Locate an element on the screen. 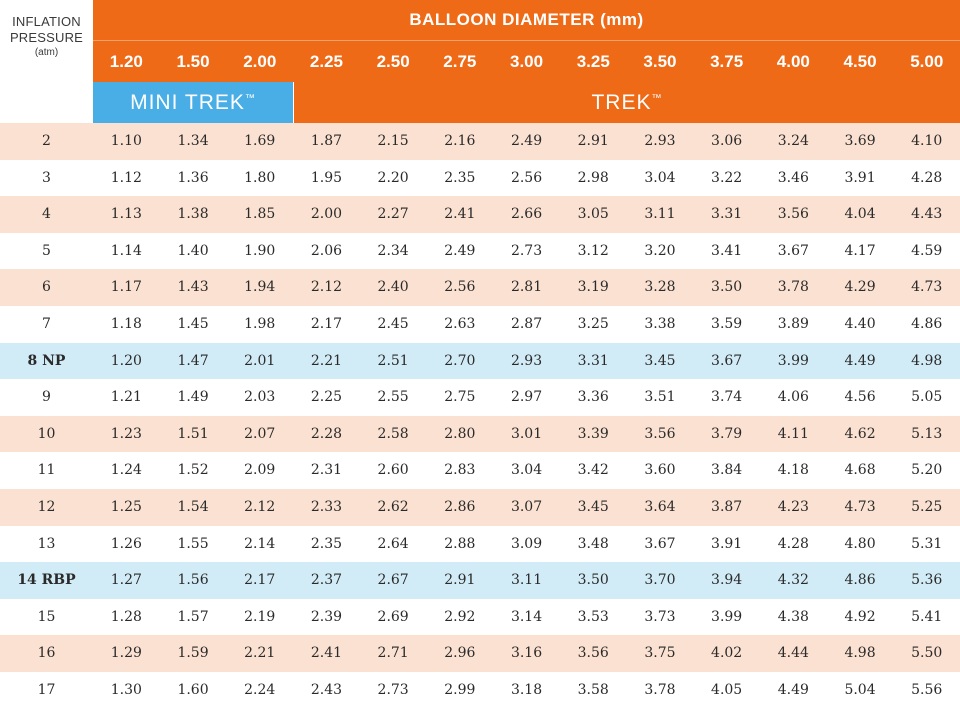  diameter-value-cell: 4.10 is located at coordinates (927, 141).